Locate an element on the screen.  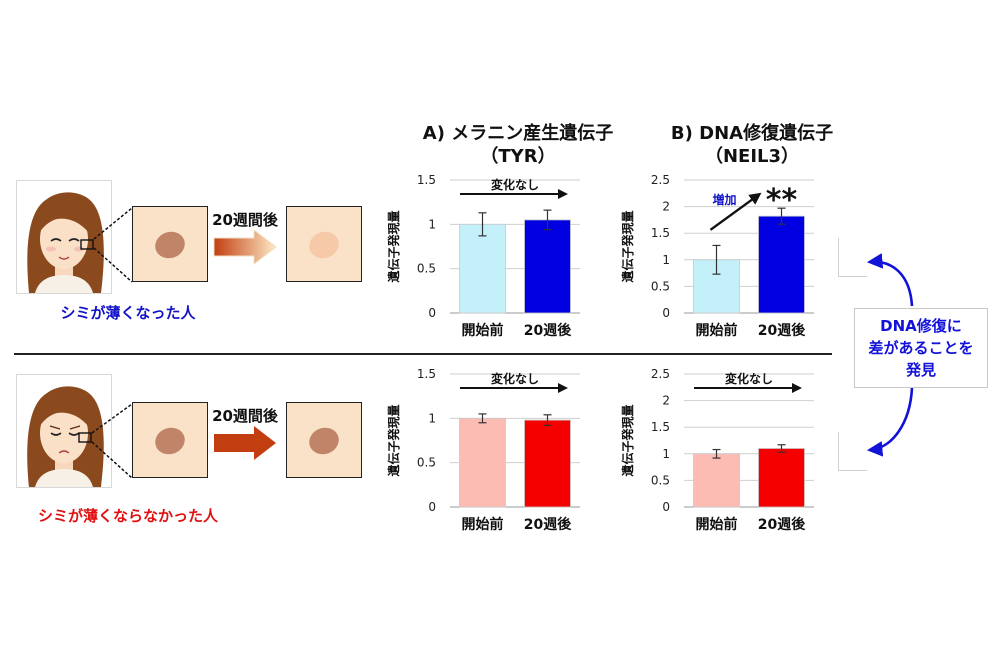
faded-arrow-icon is located at coordinates (245, 247).